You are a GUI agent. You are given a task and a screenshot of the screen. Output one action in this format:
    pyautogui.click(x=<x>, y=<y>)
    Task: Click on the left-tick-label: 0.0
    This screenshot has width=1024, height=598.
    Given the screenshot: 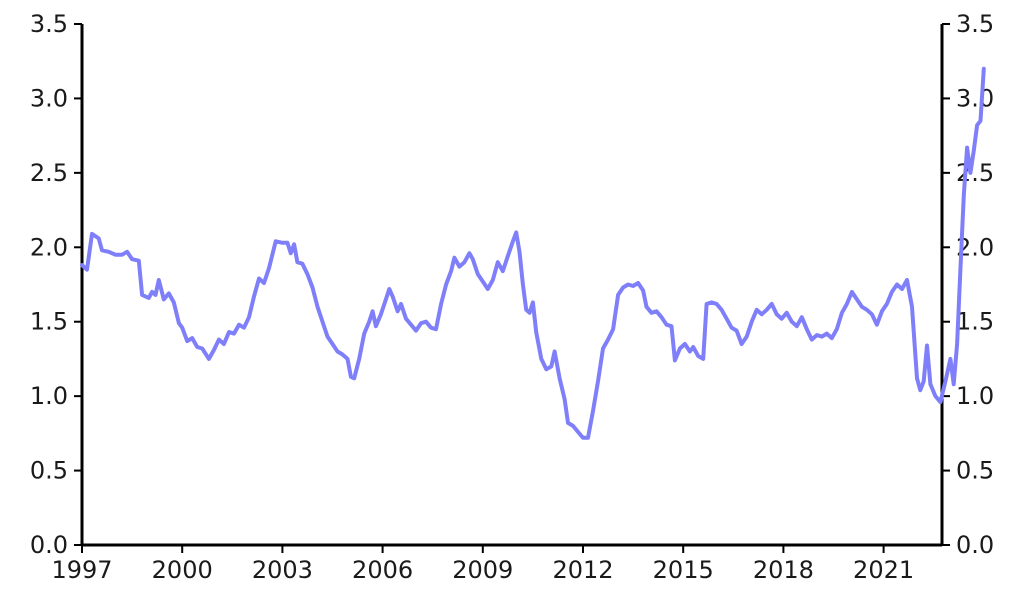 What is the action you would take?
    pyautogui.click(x=49, y=545)
    